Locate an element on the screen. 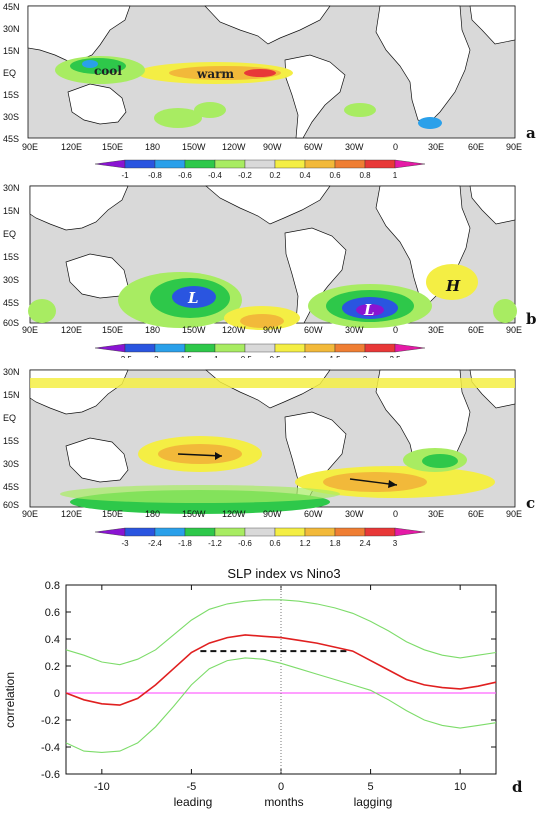 Image resolution: width=550 pixels, height=813 pixels. lon-label: 60W is located at coordinates (313, 514).